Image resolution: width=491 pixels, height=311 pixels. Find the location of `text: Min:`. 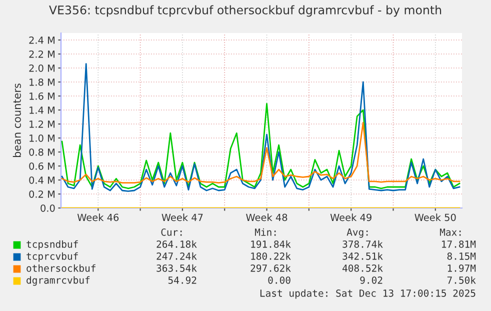

text: Min: is located at coordinates (265, 232).